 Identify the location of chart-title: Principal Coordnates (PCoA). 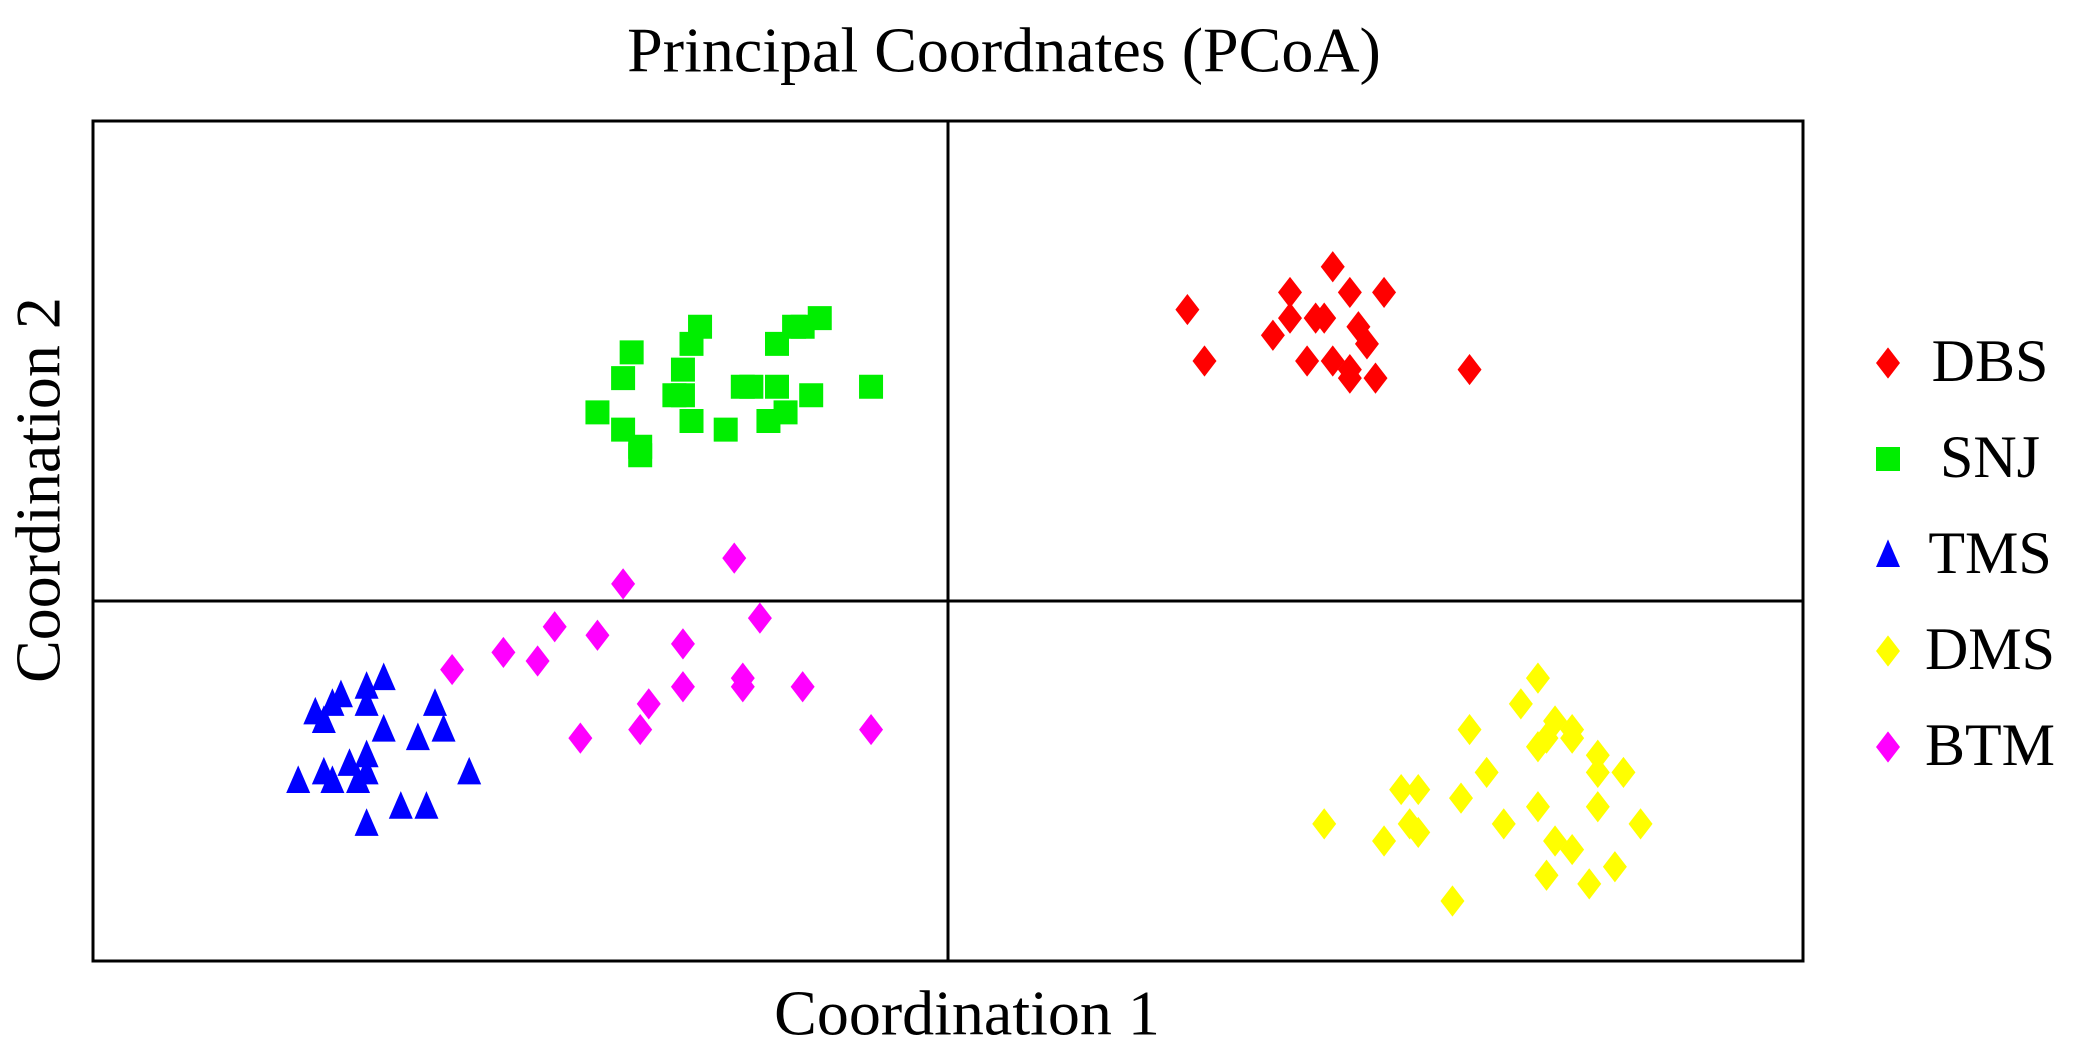
(1004, 50).